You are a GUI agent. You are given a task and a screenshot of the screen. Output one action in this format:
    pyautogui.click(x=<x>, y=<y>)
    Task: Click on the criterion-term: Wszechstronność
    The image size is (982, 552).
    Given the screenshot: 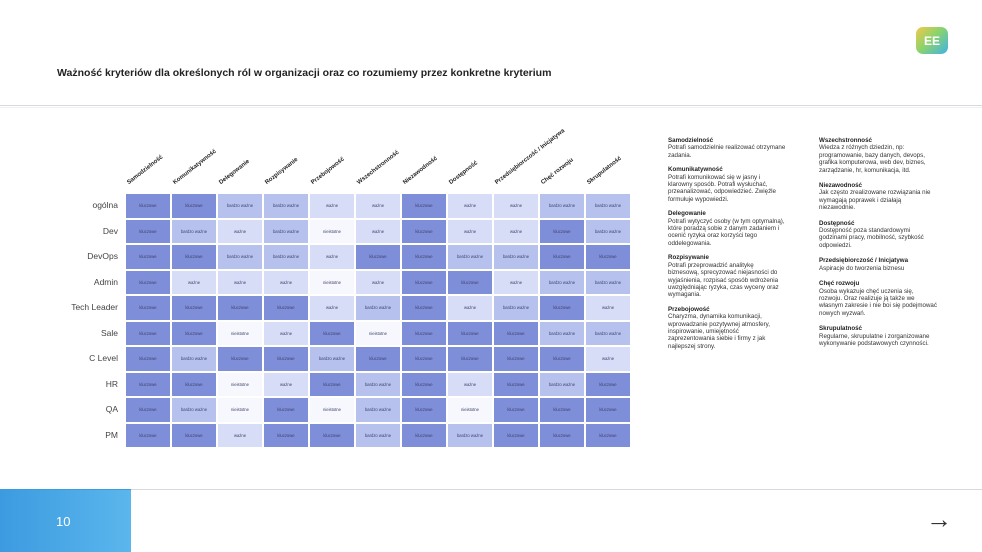 What is the action you would take?
    pyautogui.click(x=845, y=140)
    